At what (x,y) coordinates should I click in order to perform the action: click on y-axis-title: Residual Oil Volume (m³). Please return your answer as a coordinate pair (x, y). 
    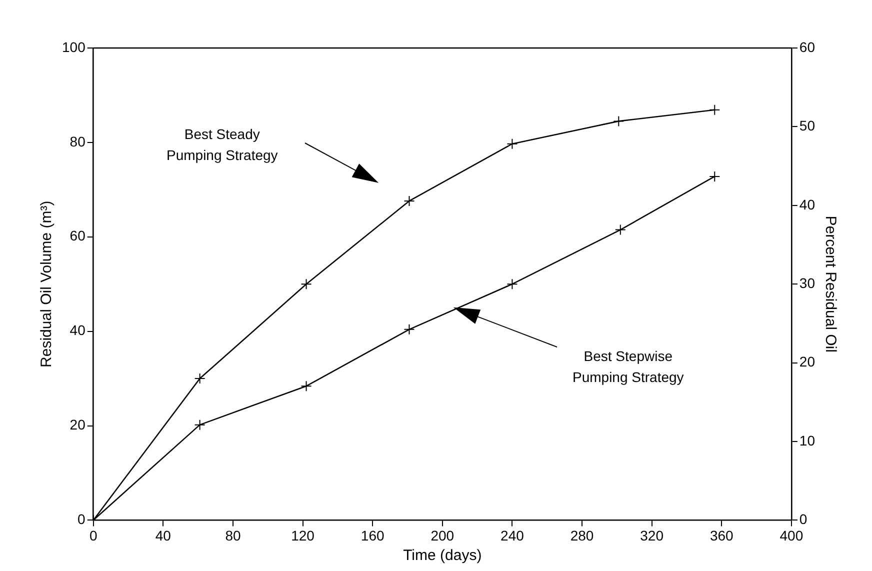
    Looking at the image, I should click on (47, 284).